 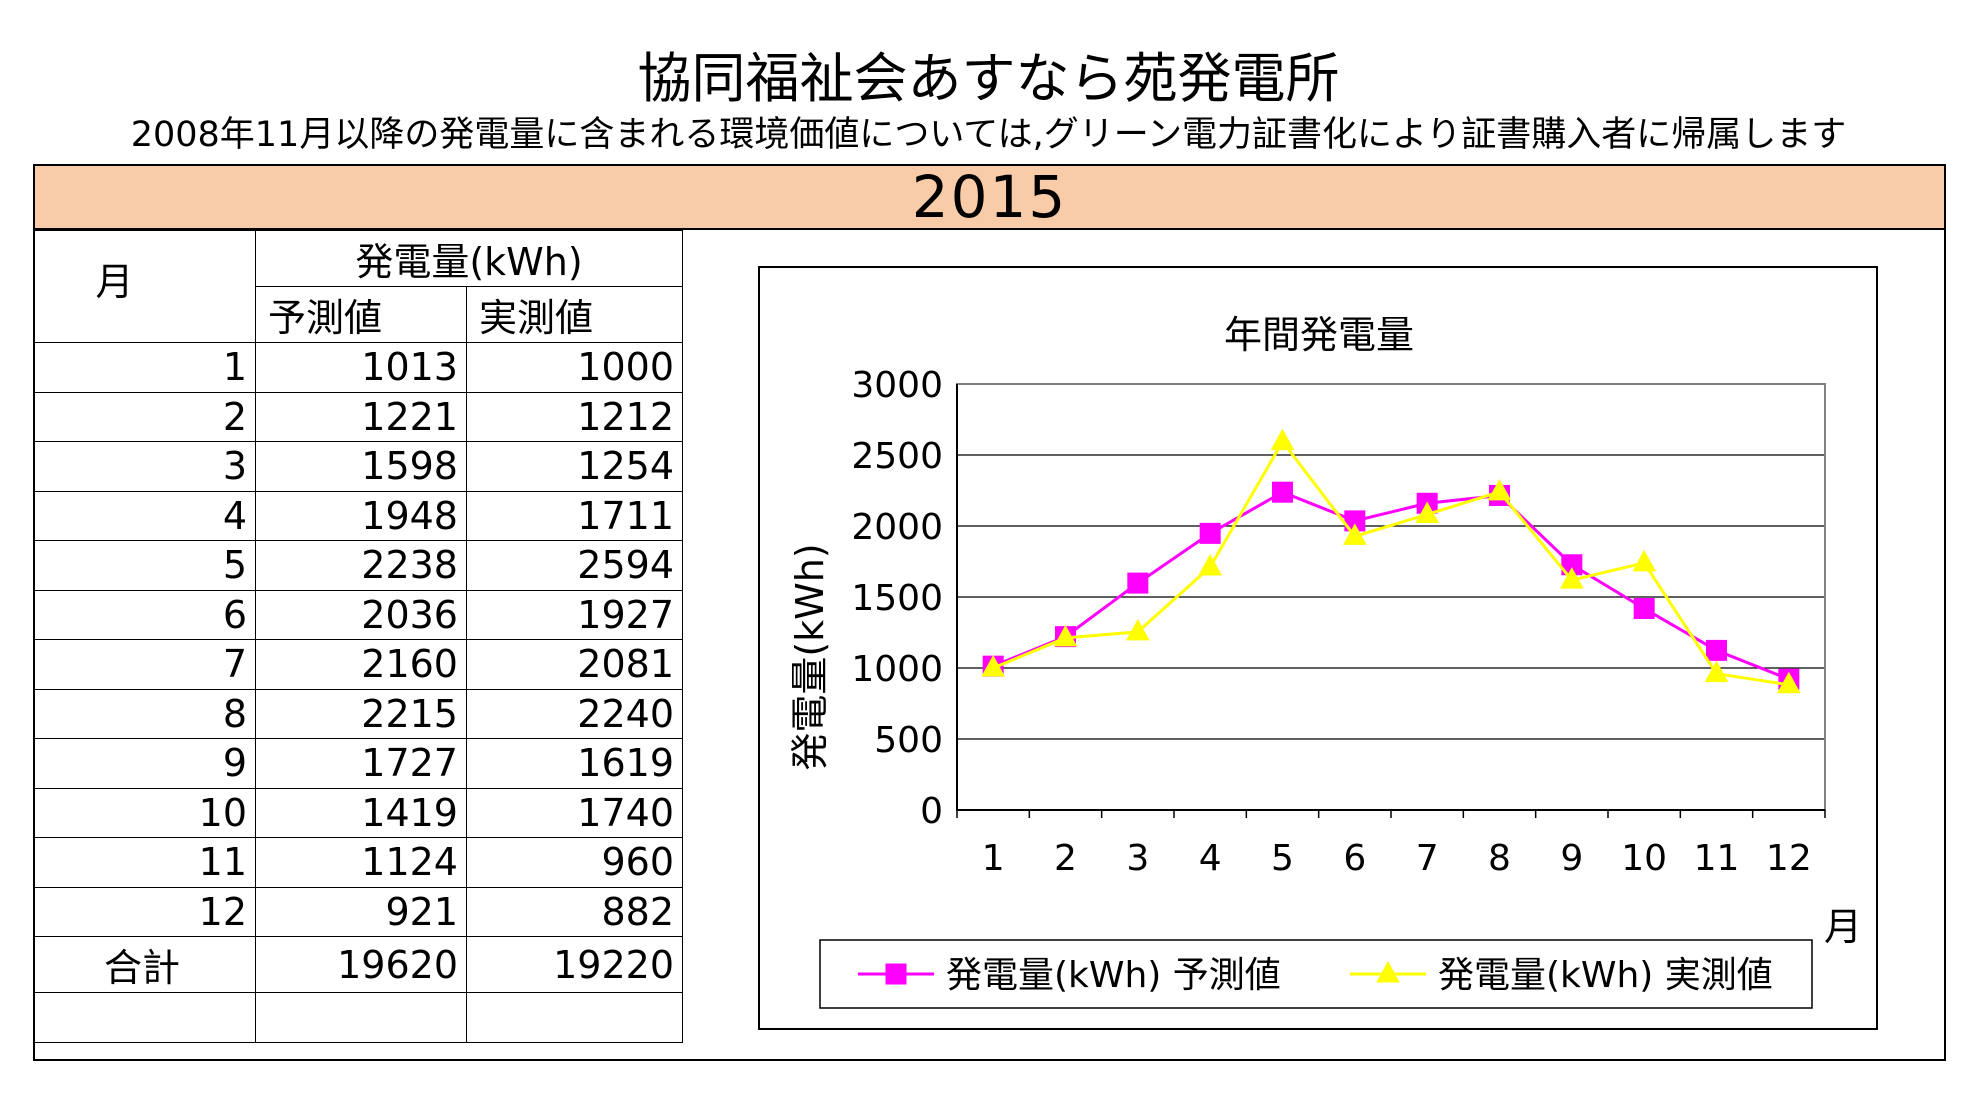 What do you see at coordinates (574, 812) in the screenshot?
I see `actual-cell: 1740` at bounding box center [574, 812].